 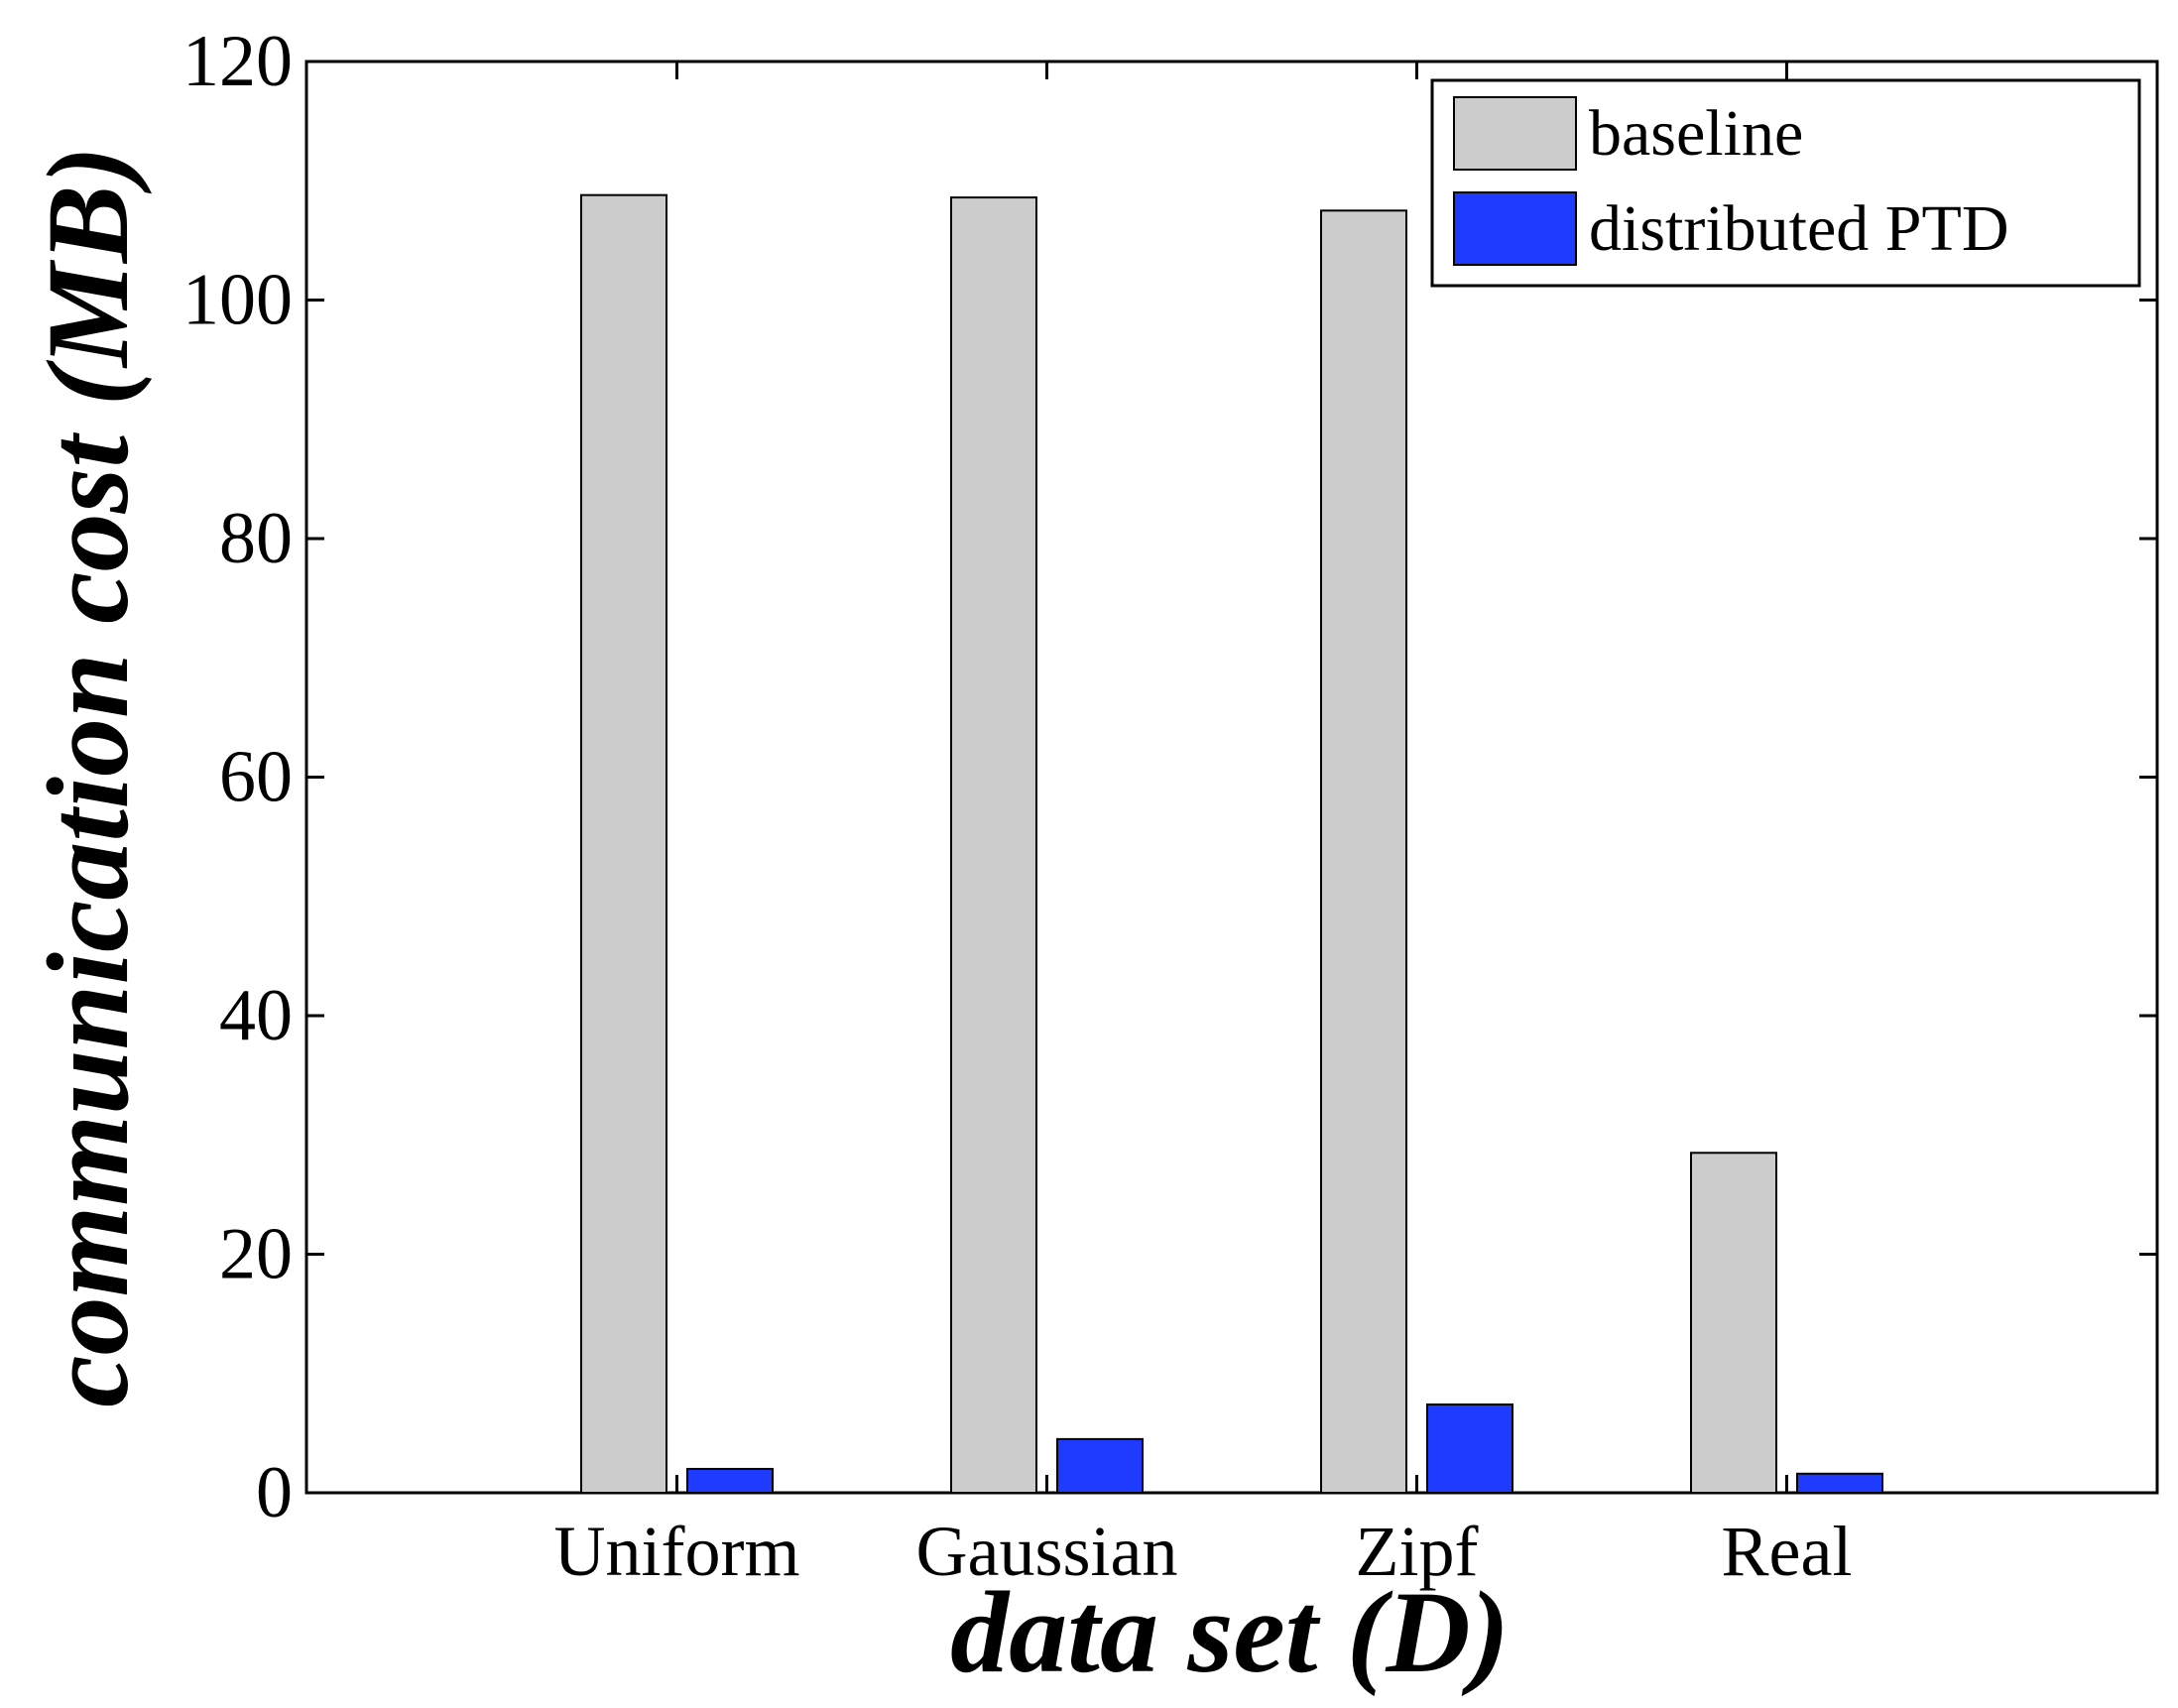 I want to click on y-tick-label: 100, so click(x=237, y=300).